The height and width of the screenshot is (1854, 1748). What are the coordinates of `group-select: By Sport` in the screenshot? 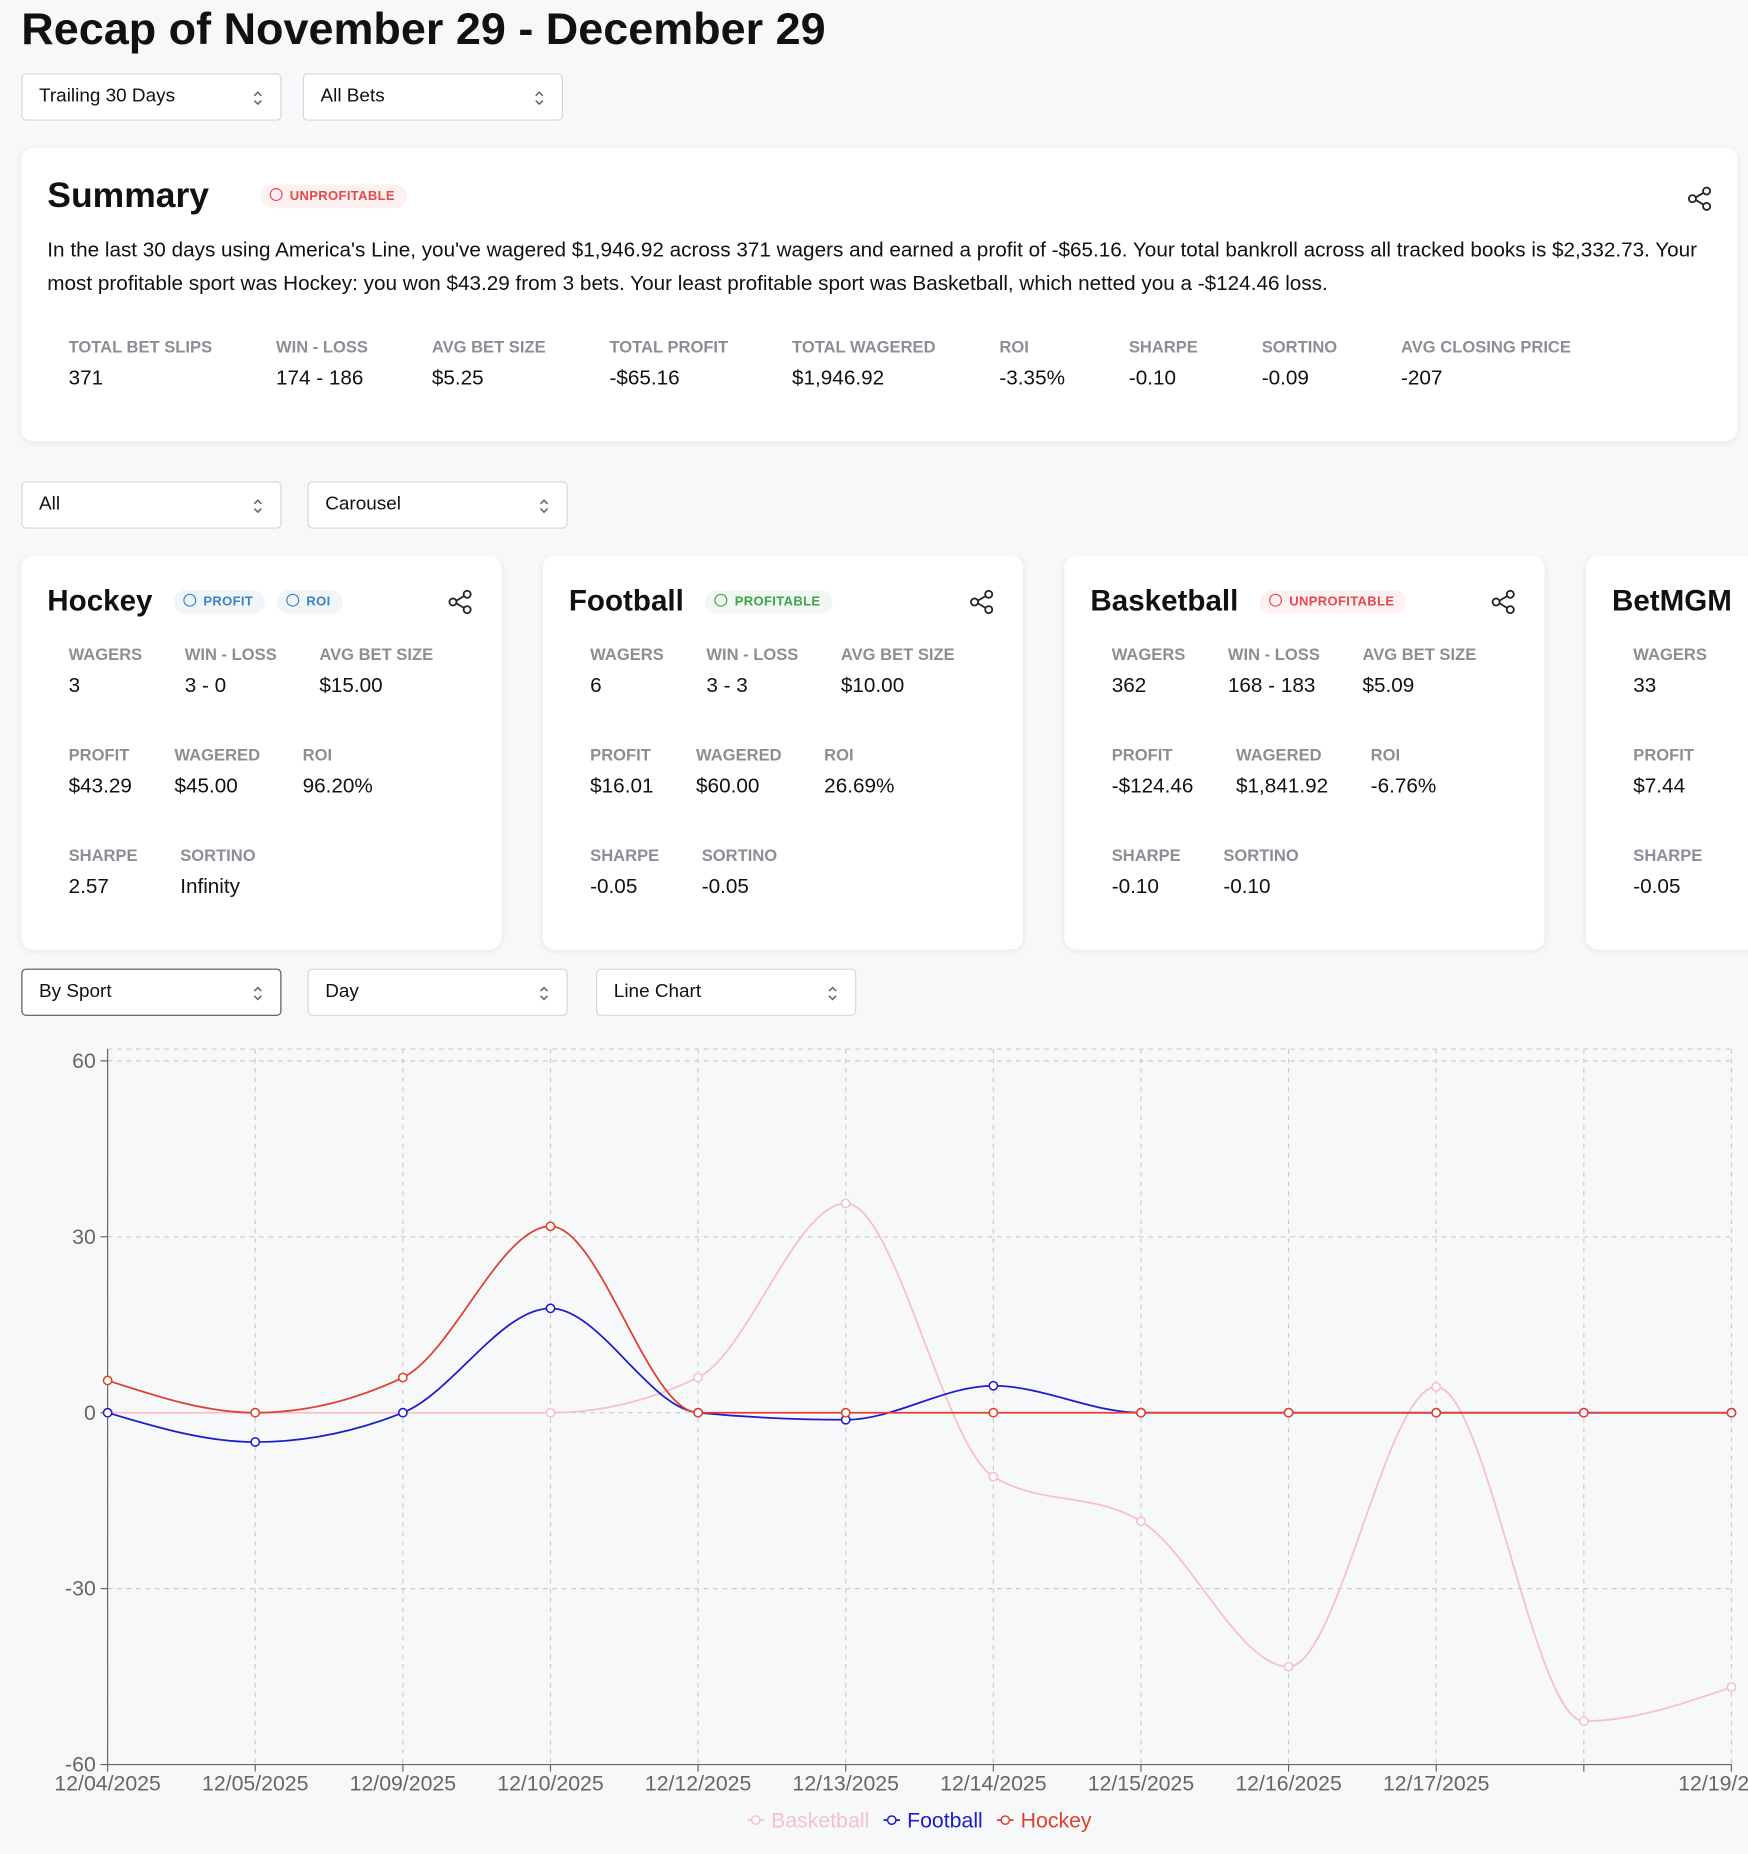 It's located at (151, 992).